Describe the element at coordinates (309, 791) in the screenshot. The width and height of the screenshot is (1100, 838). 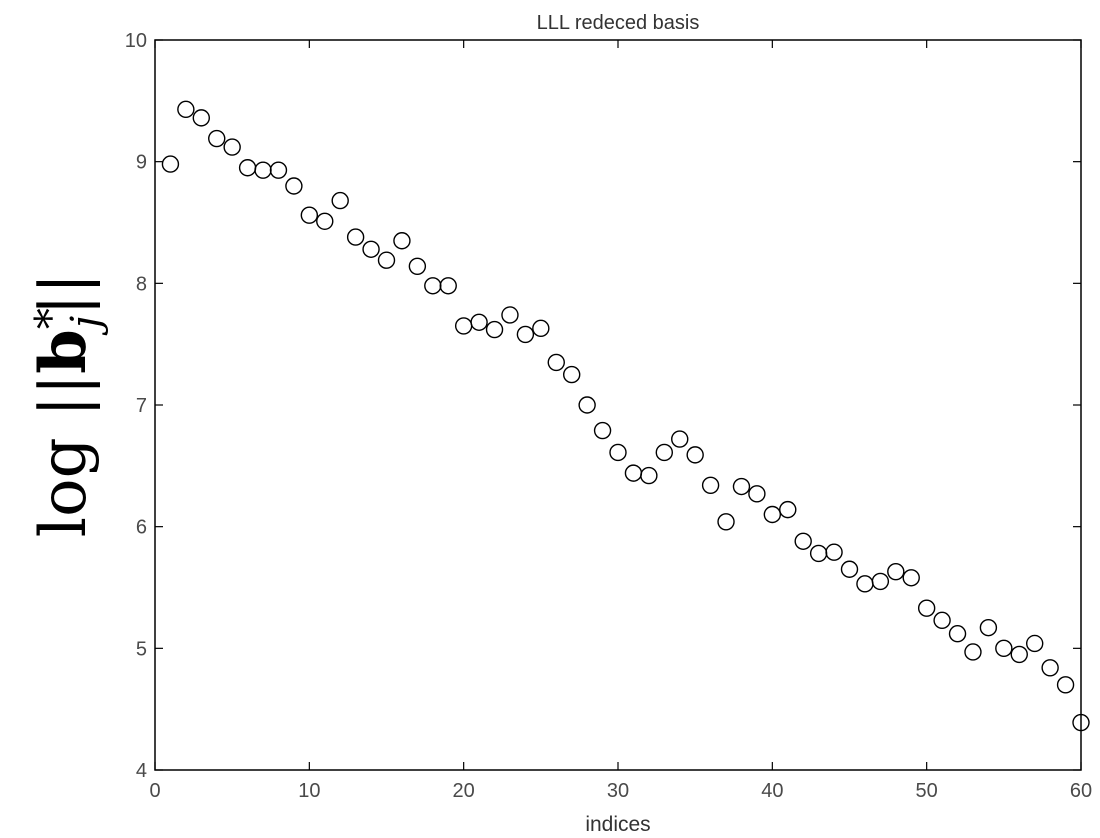
I see `x-tick-label: 10` at that location.